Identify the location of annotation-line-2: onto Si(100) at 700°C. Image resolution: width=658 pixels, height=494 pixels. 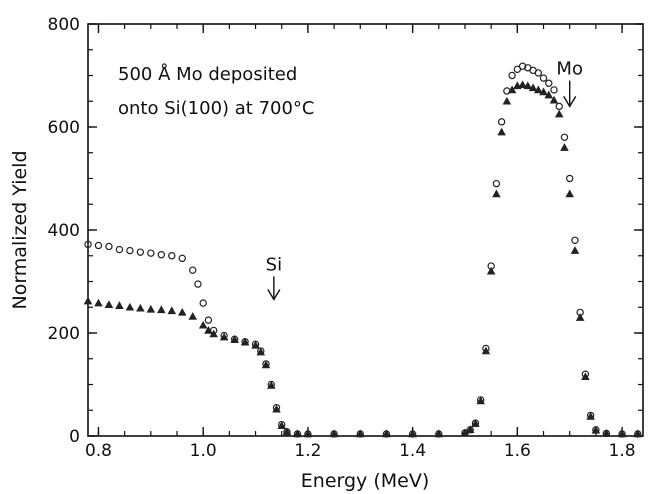
(216, 108).